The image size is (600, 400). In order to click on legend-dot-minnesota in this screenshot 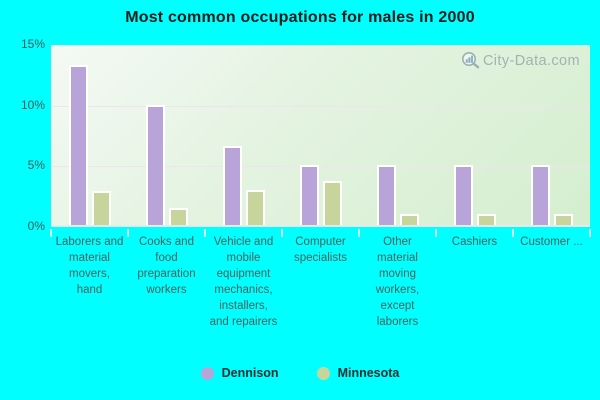, I will do `click(323, 373)`.